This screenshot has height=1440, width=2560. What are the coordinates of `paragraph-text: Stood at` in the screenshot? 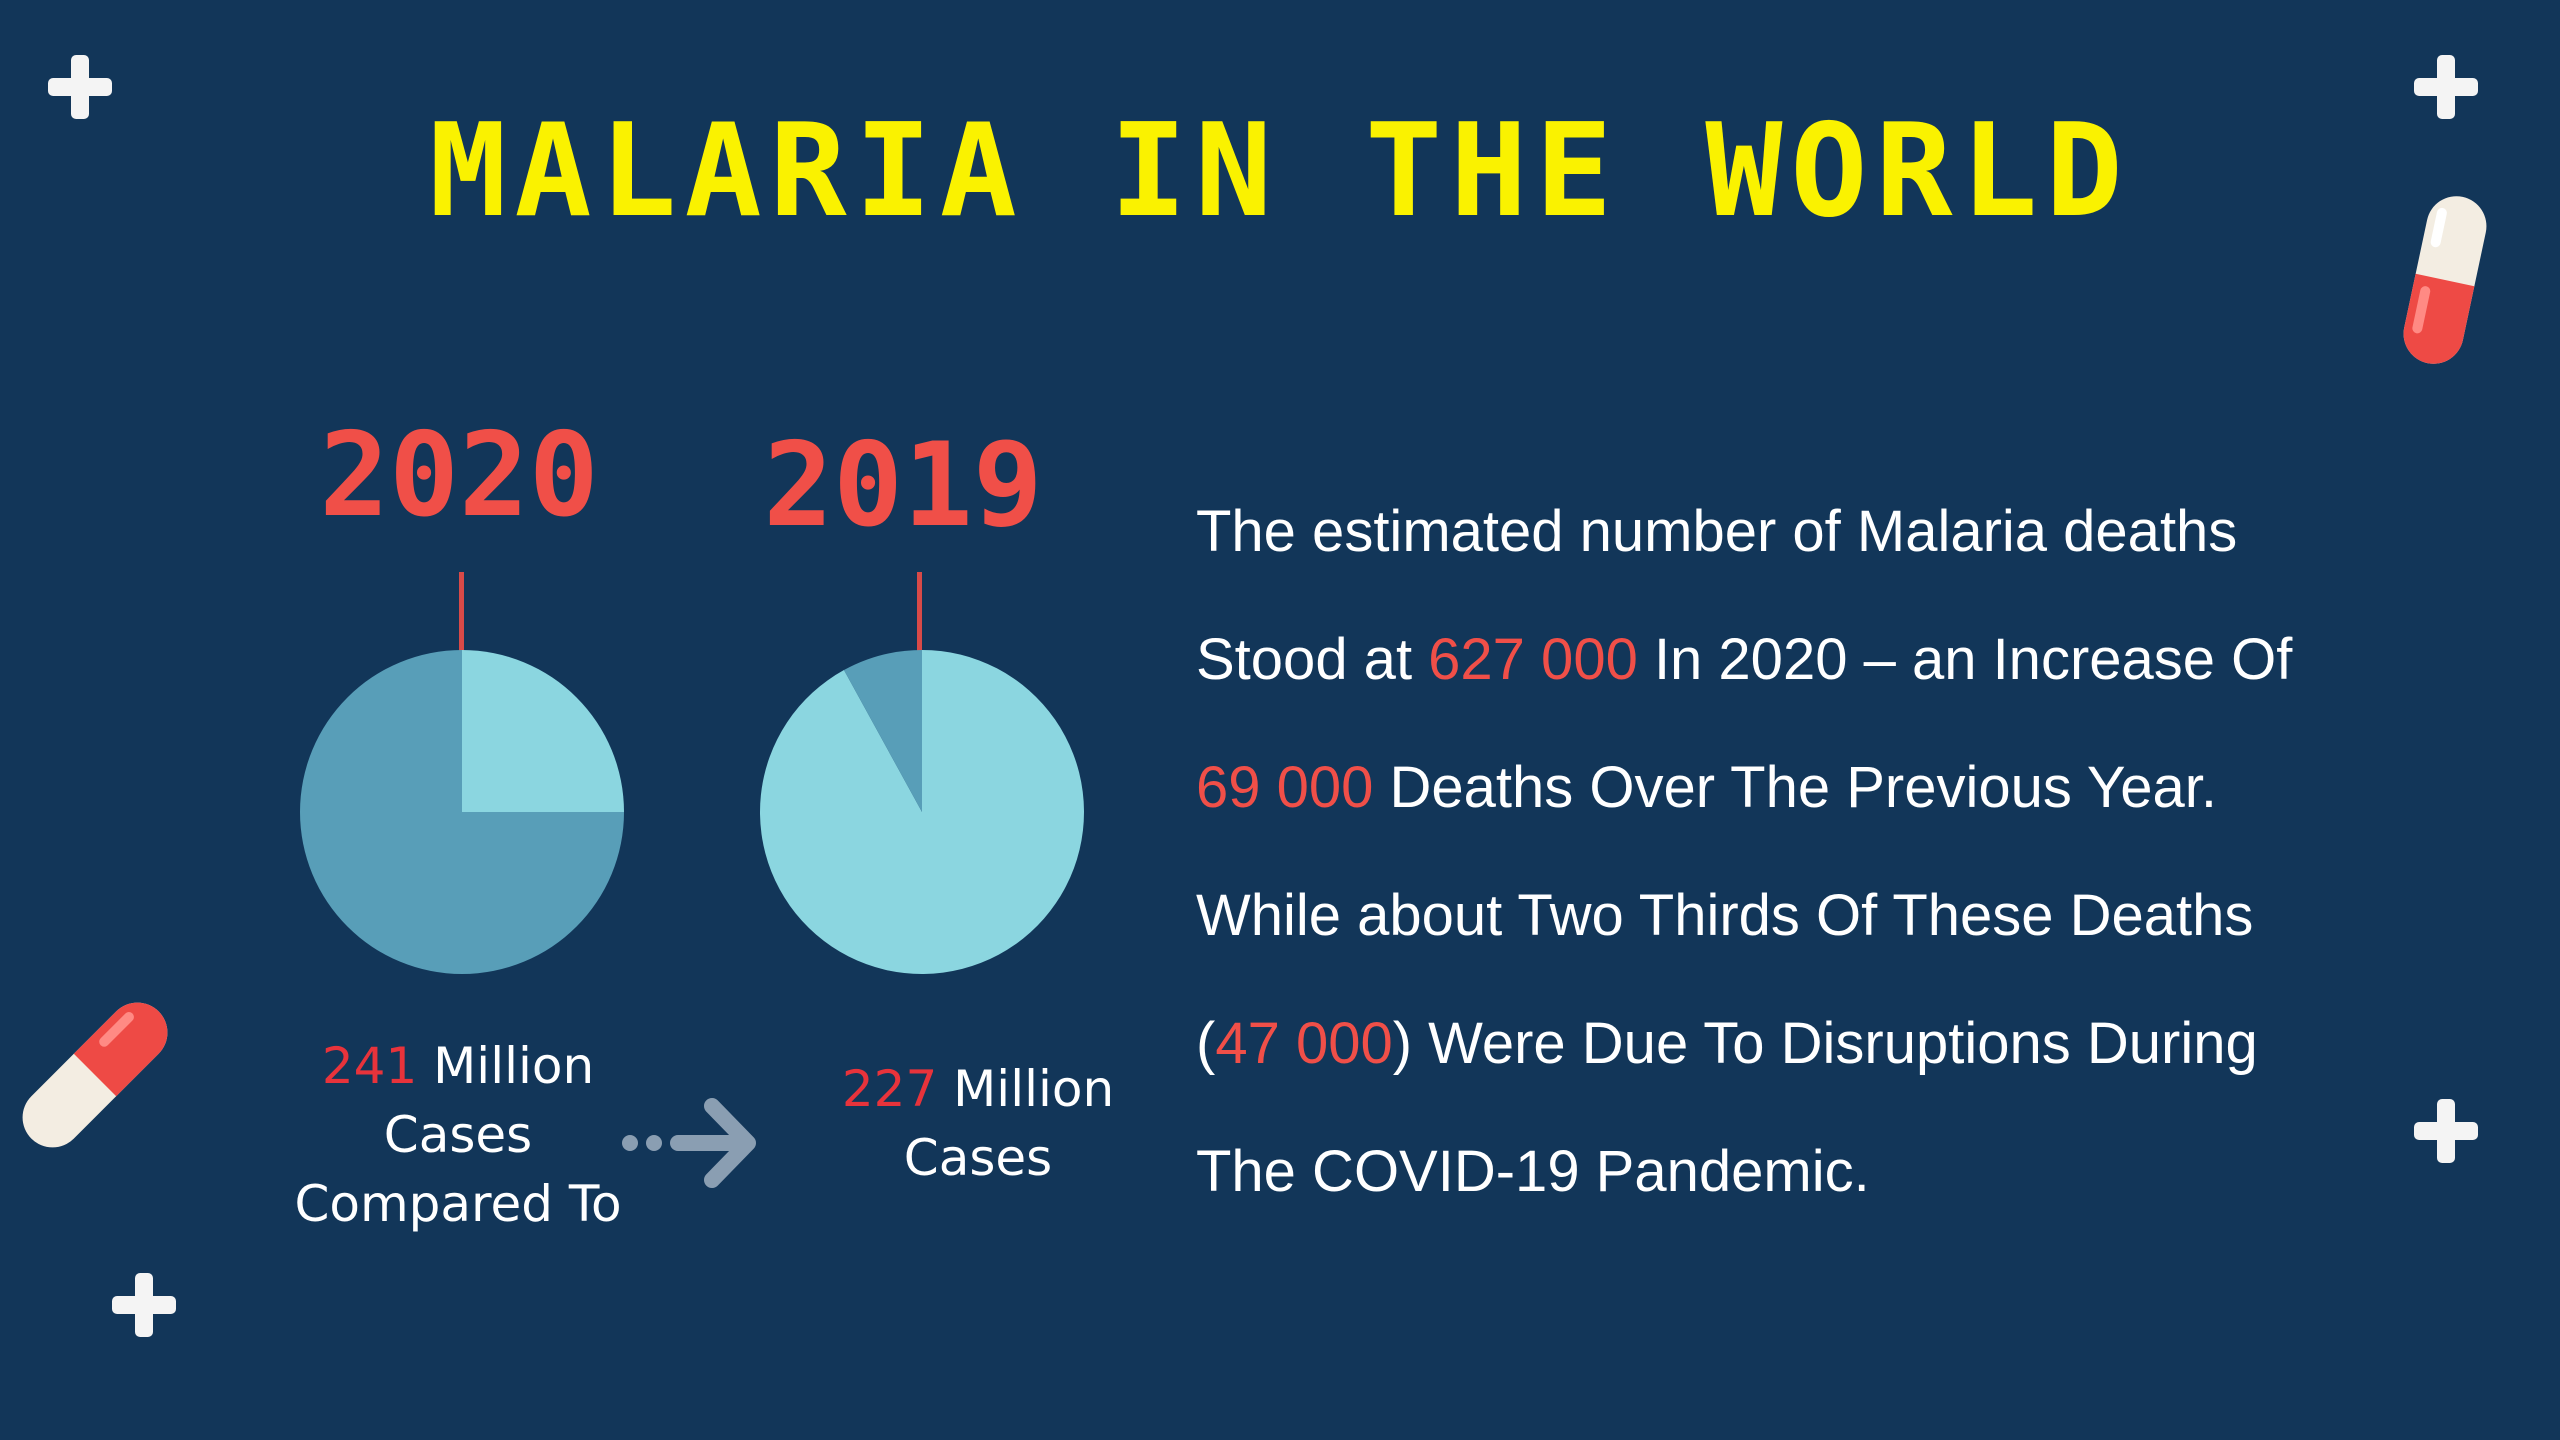 It's located at (1312, 659).